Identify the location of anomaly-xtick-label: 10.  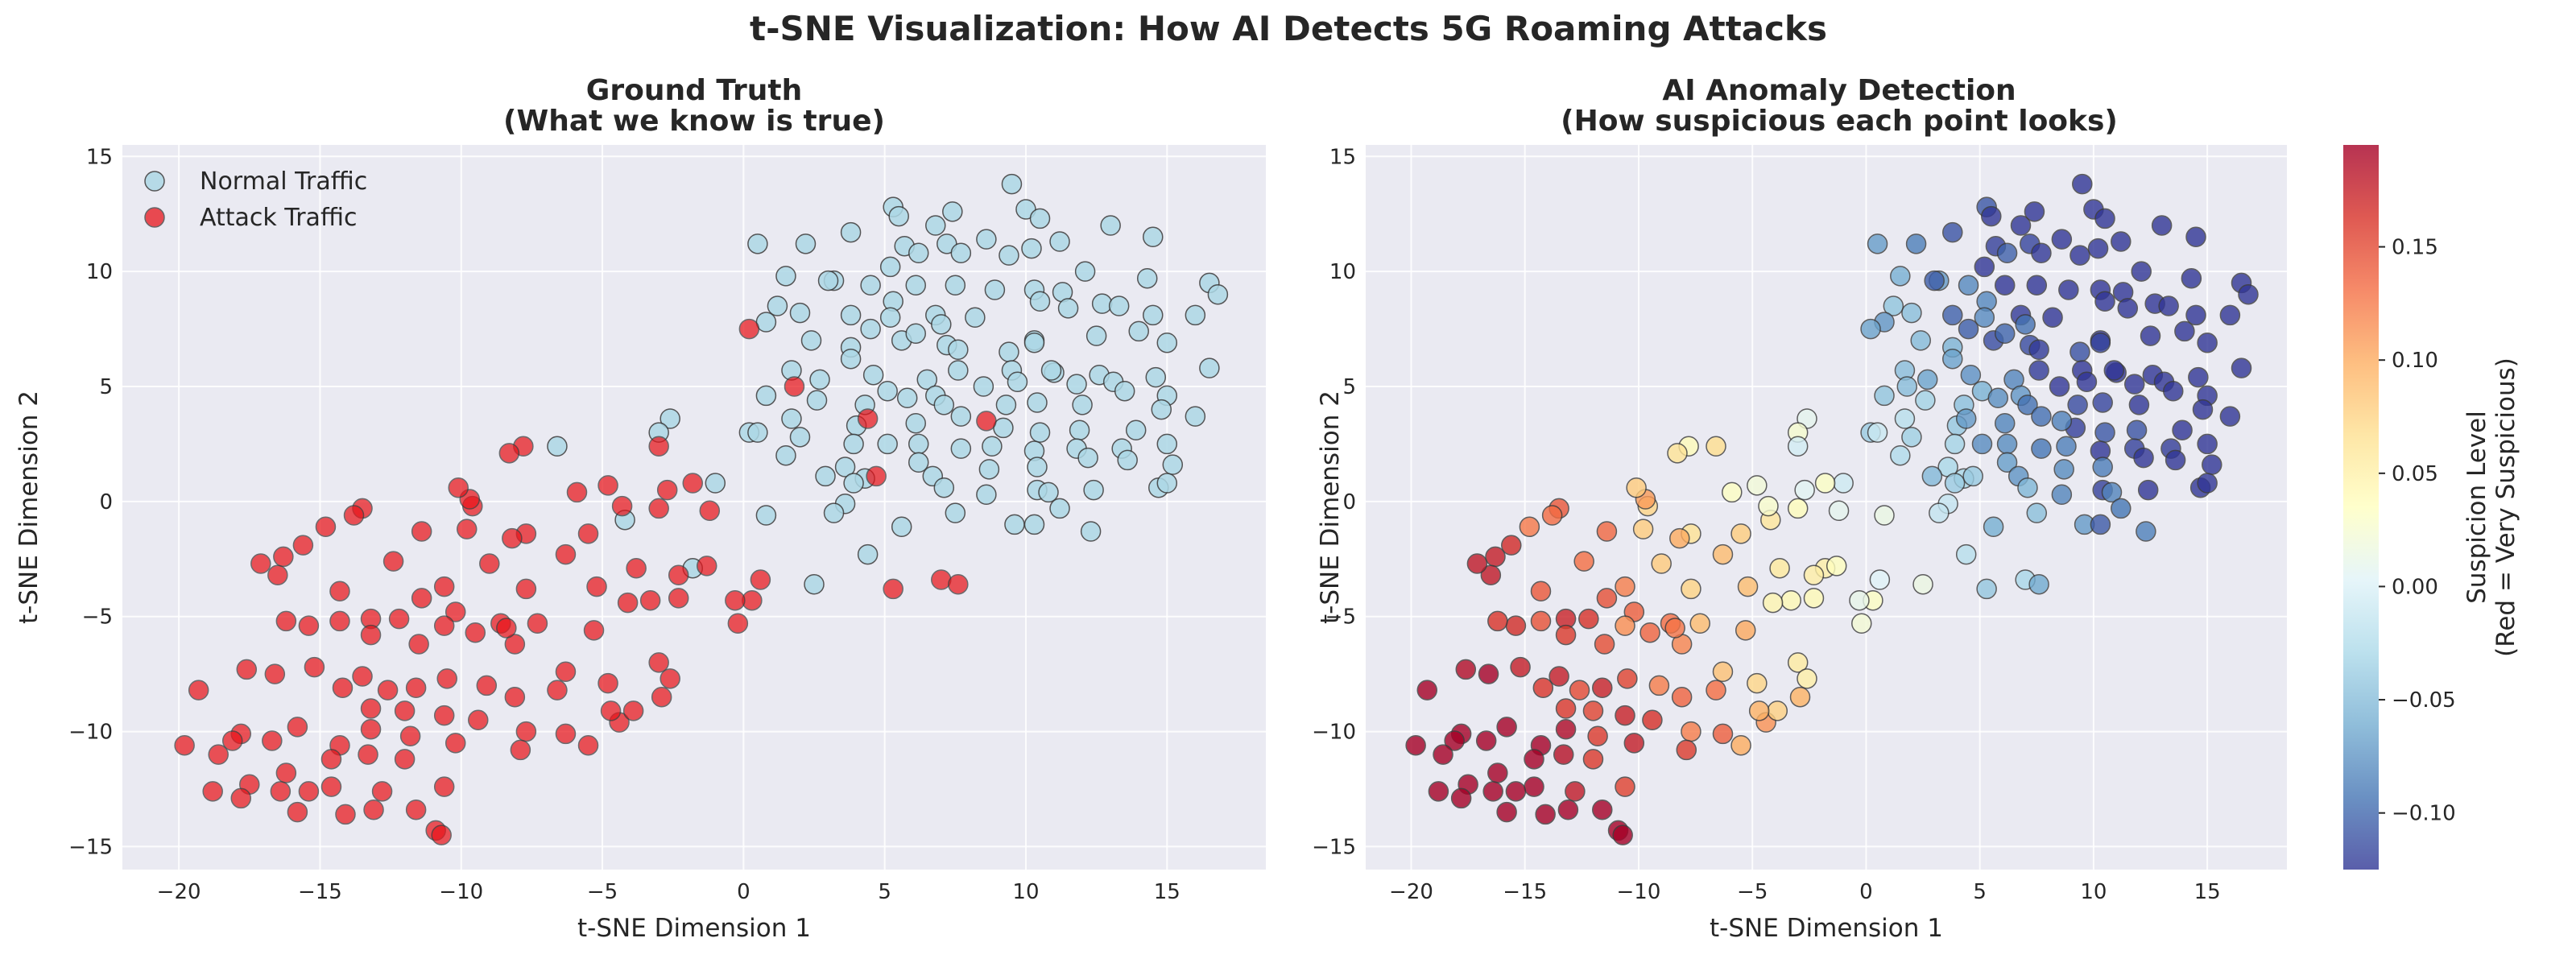
(2093, 892).